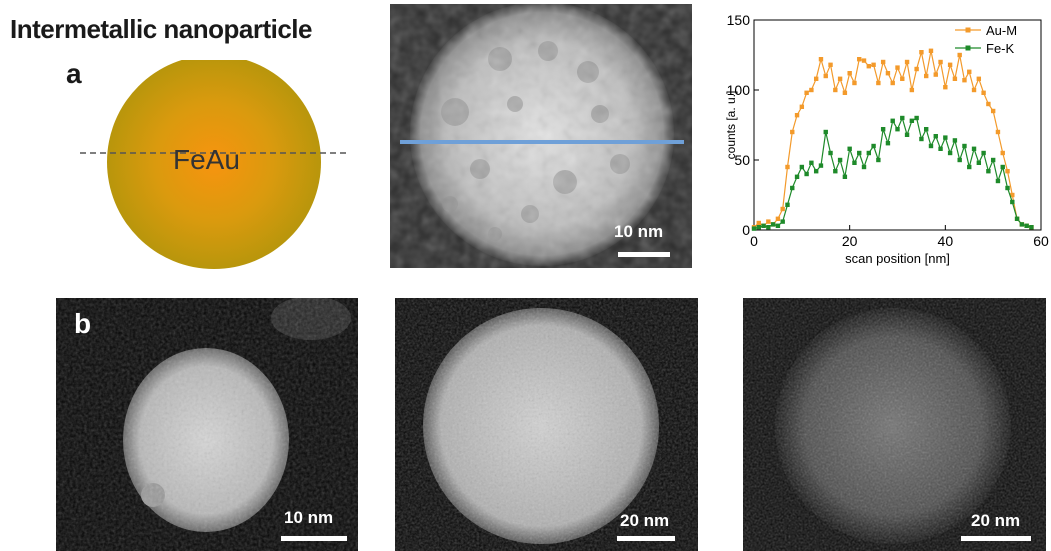  I want to click on y-tick-label: 50, so click(742, 160).